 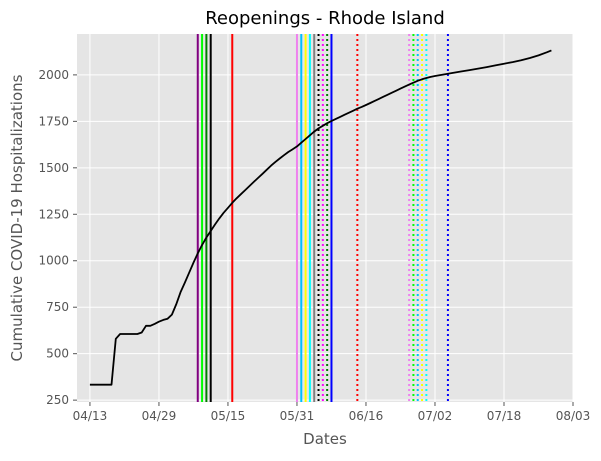 I want to click on y-tick-label: 500, so click(x=57, y=354).